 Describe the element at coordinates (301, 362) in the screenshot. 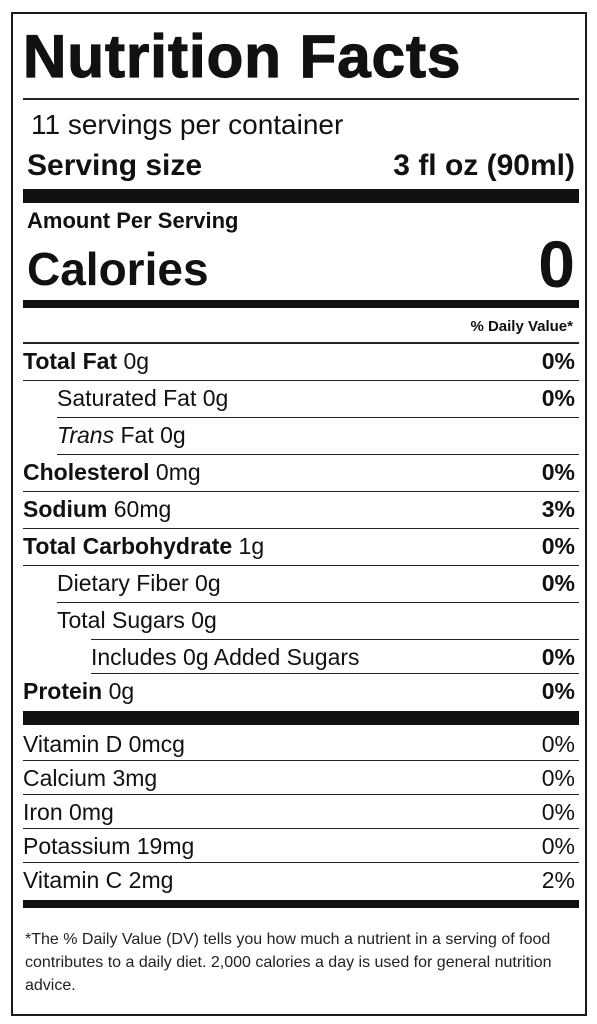

I see `nutrient-row-total-fat: Total Fat 0g 0%` at that location.